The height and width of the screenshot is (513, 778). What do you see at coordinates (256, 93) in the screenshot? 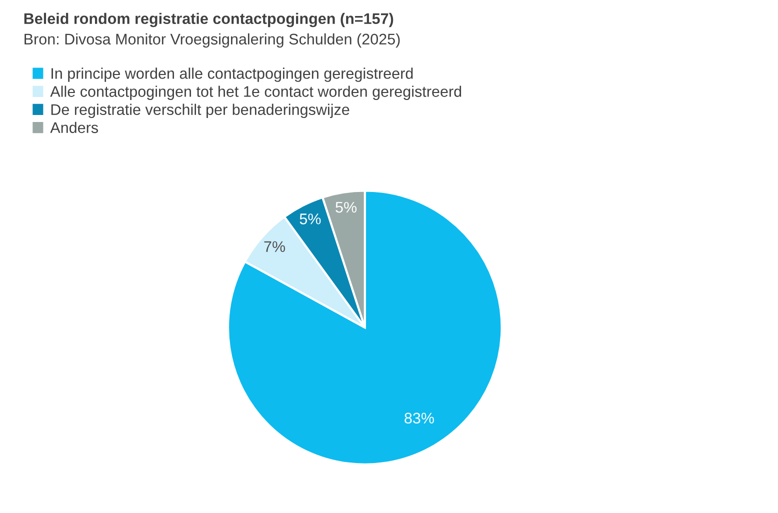
I see `legend-label: Alle contactpogingen tot het 1e contact worden geregistreerd` at bounding box center [256, 93].